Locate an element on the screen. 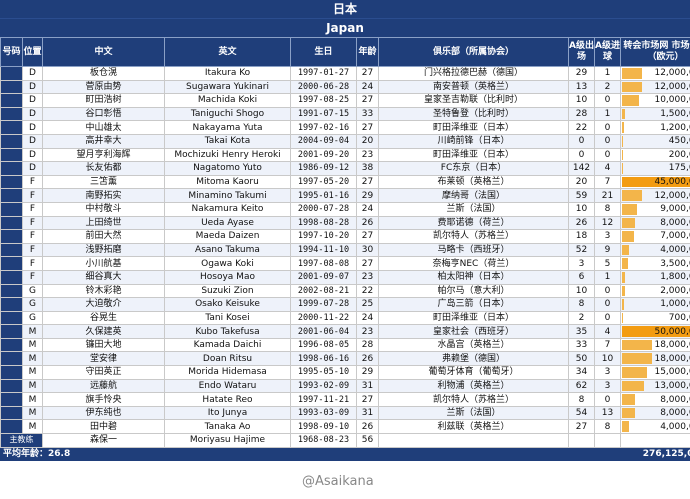  player-dob: 1997-10-20 is located at coordinates (323, 236).